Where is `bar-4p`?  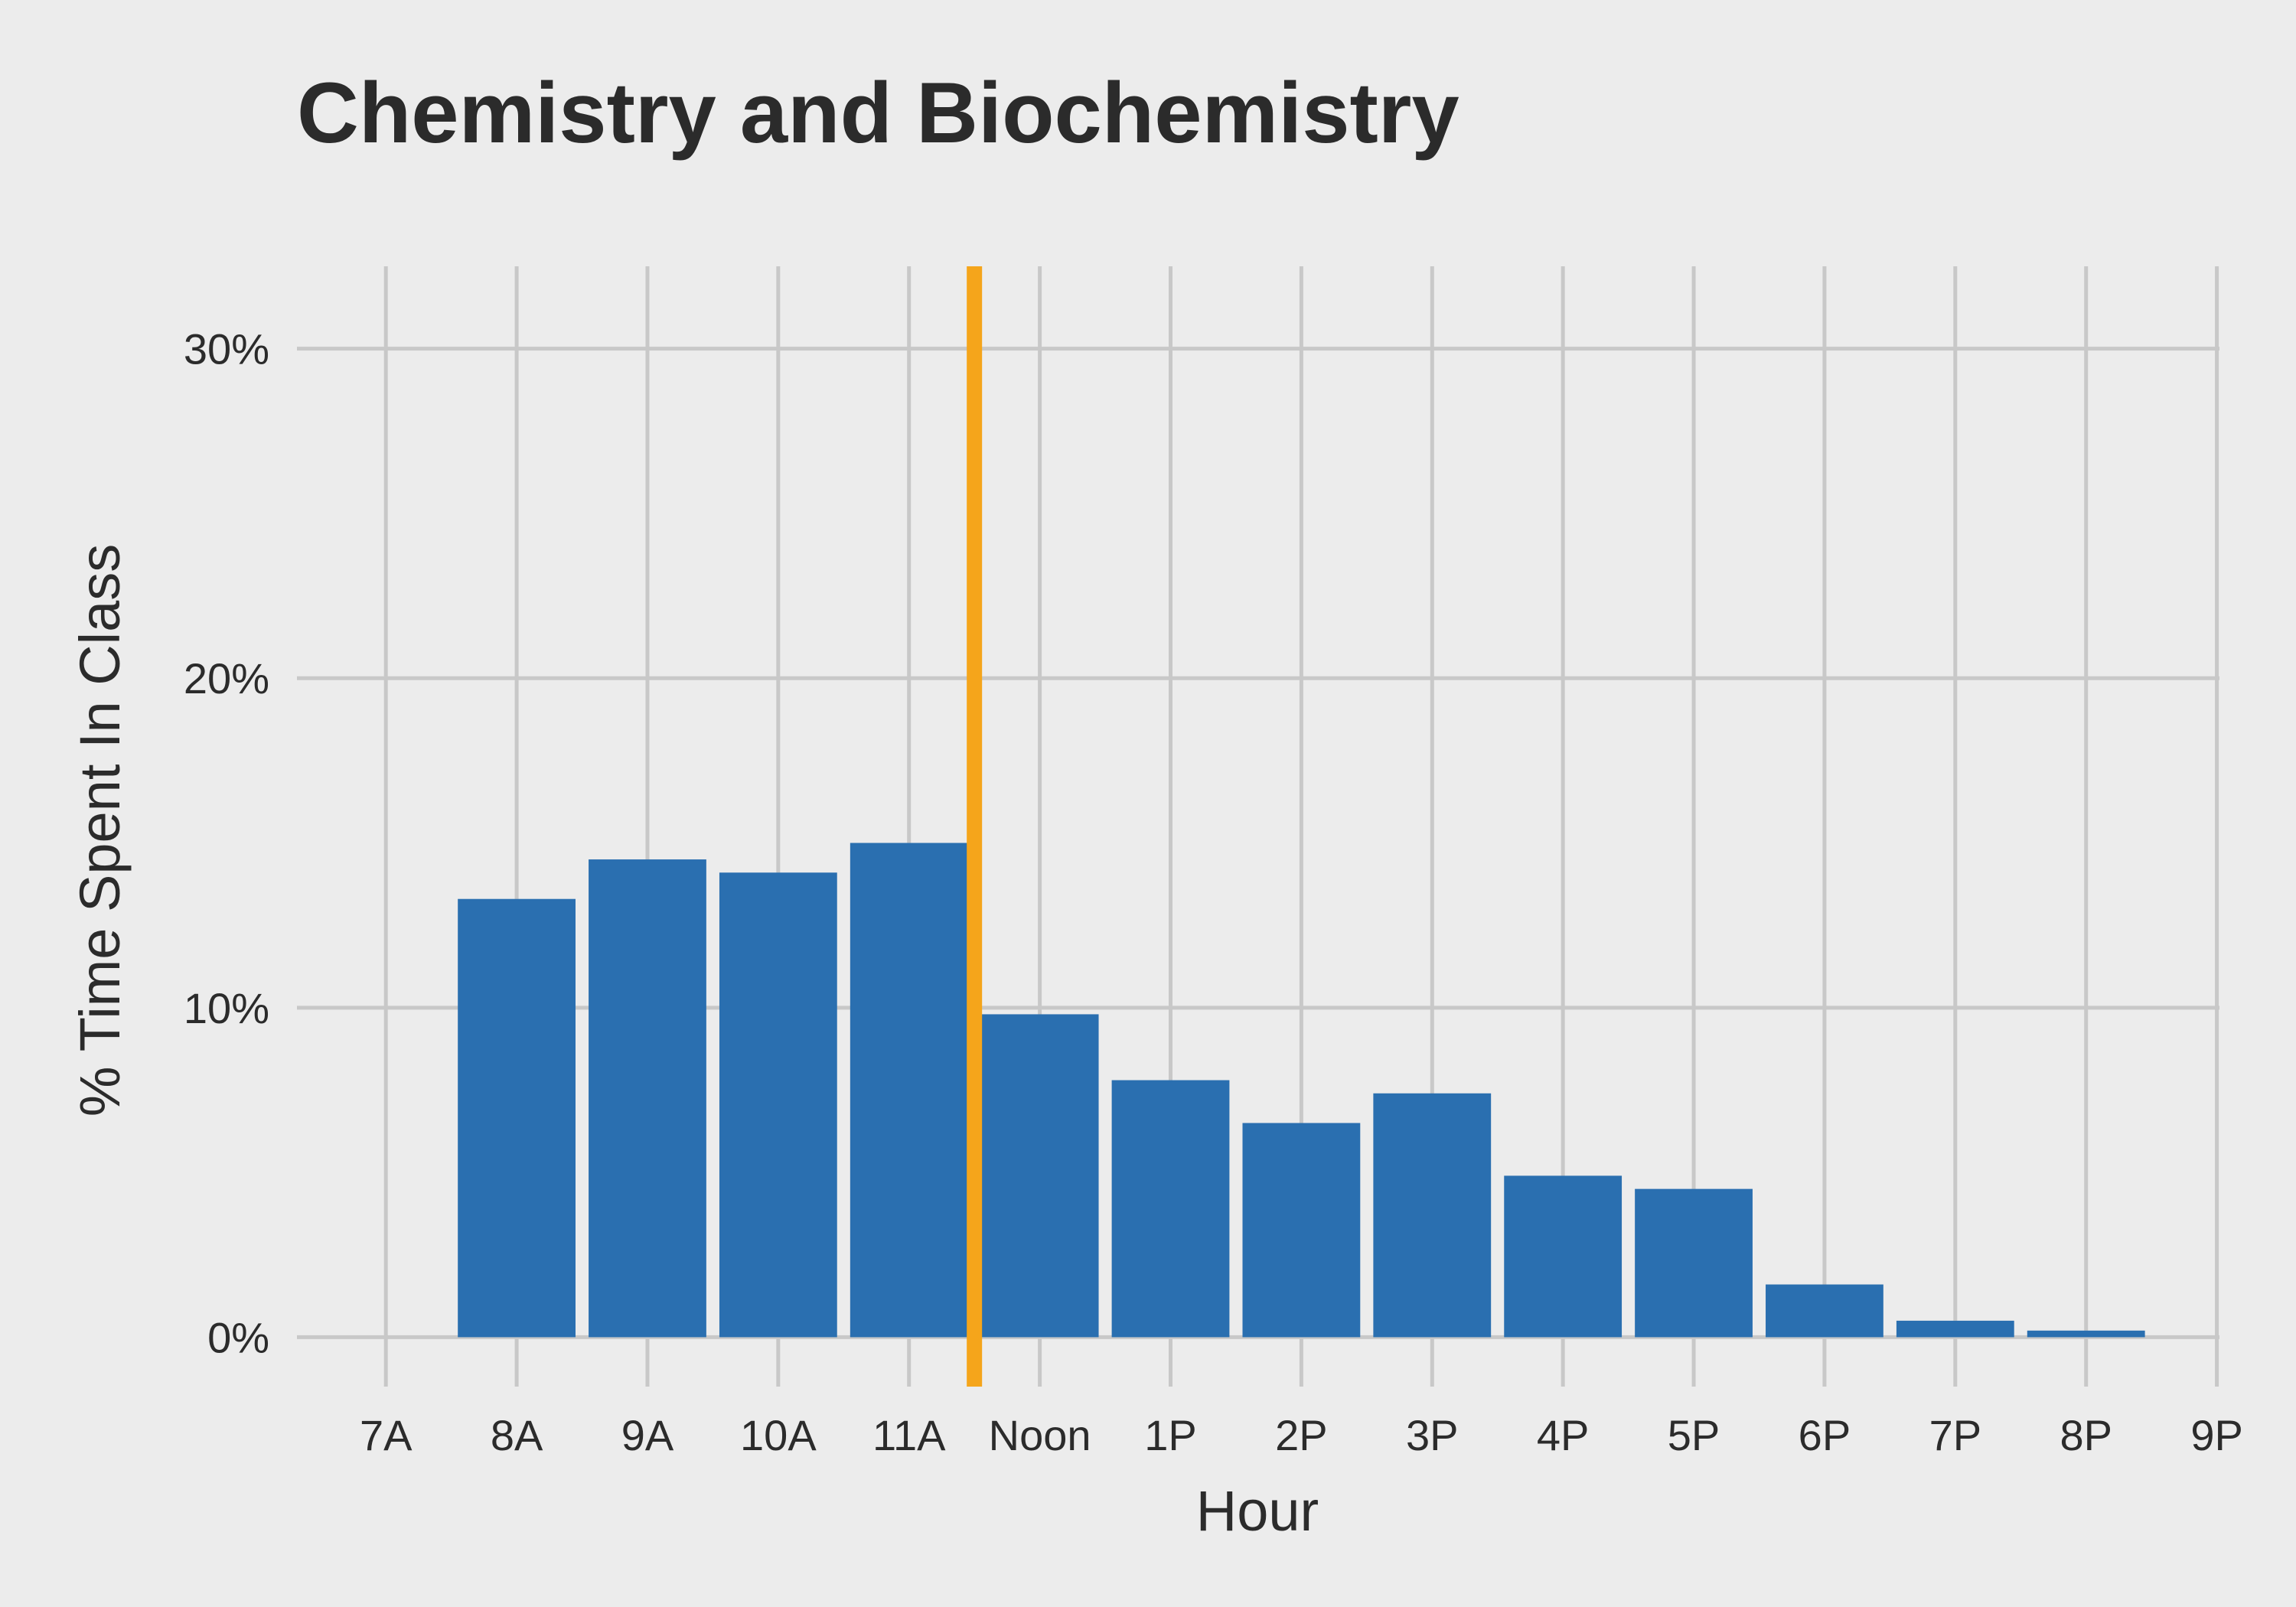
bar-4p is located at coordinates (1563, 1256).